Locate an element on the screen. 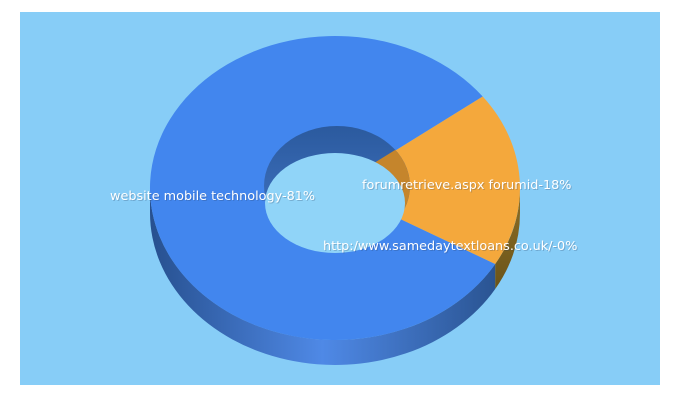 The width and height of the screenshot is (680, 400). label-website-mobile-technology: website mobile technology-81% is located at coordinates (212, 196).